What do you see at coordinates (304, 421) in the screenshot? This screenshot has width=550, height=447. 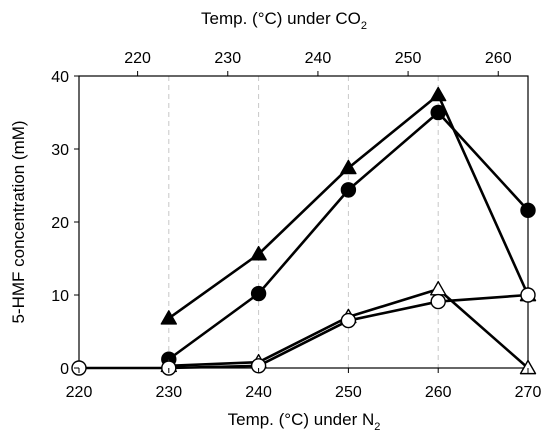 I see `x-bottom-title: Temp. (°C) under N2` at bounding box center [304, 421].